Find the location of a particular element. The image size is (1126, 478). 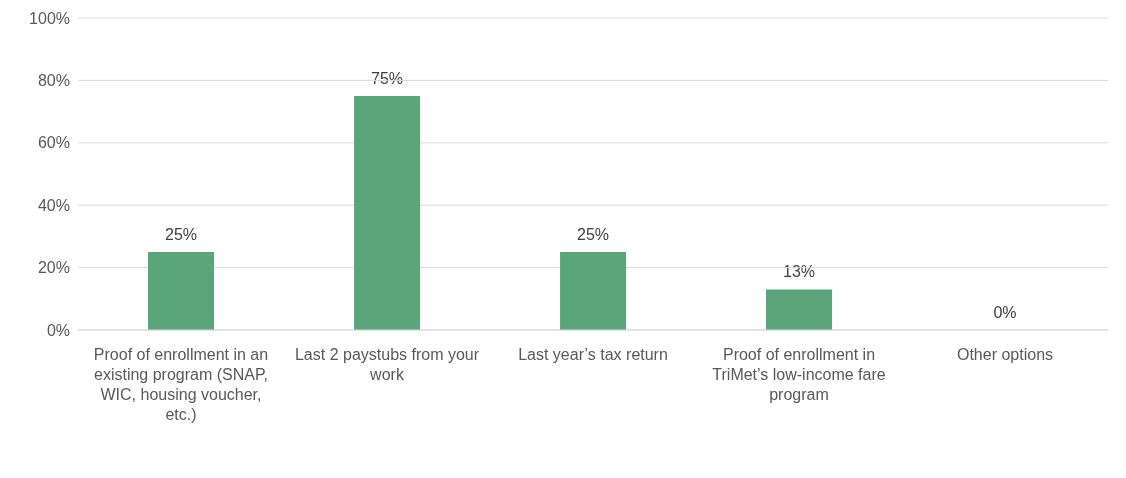

data-label: 13% is located at coordinates (799, 272).